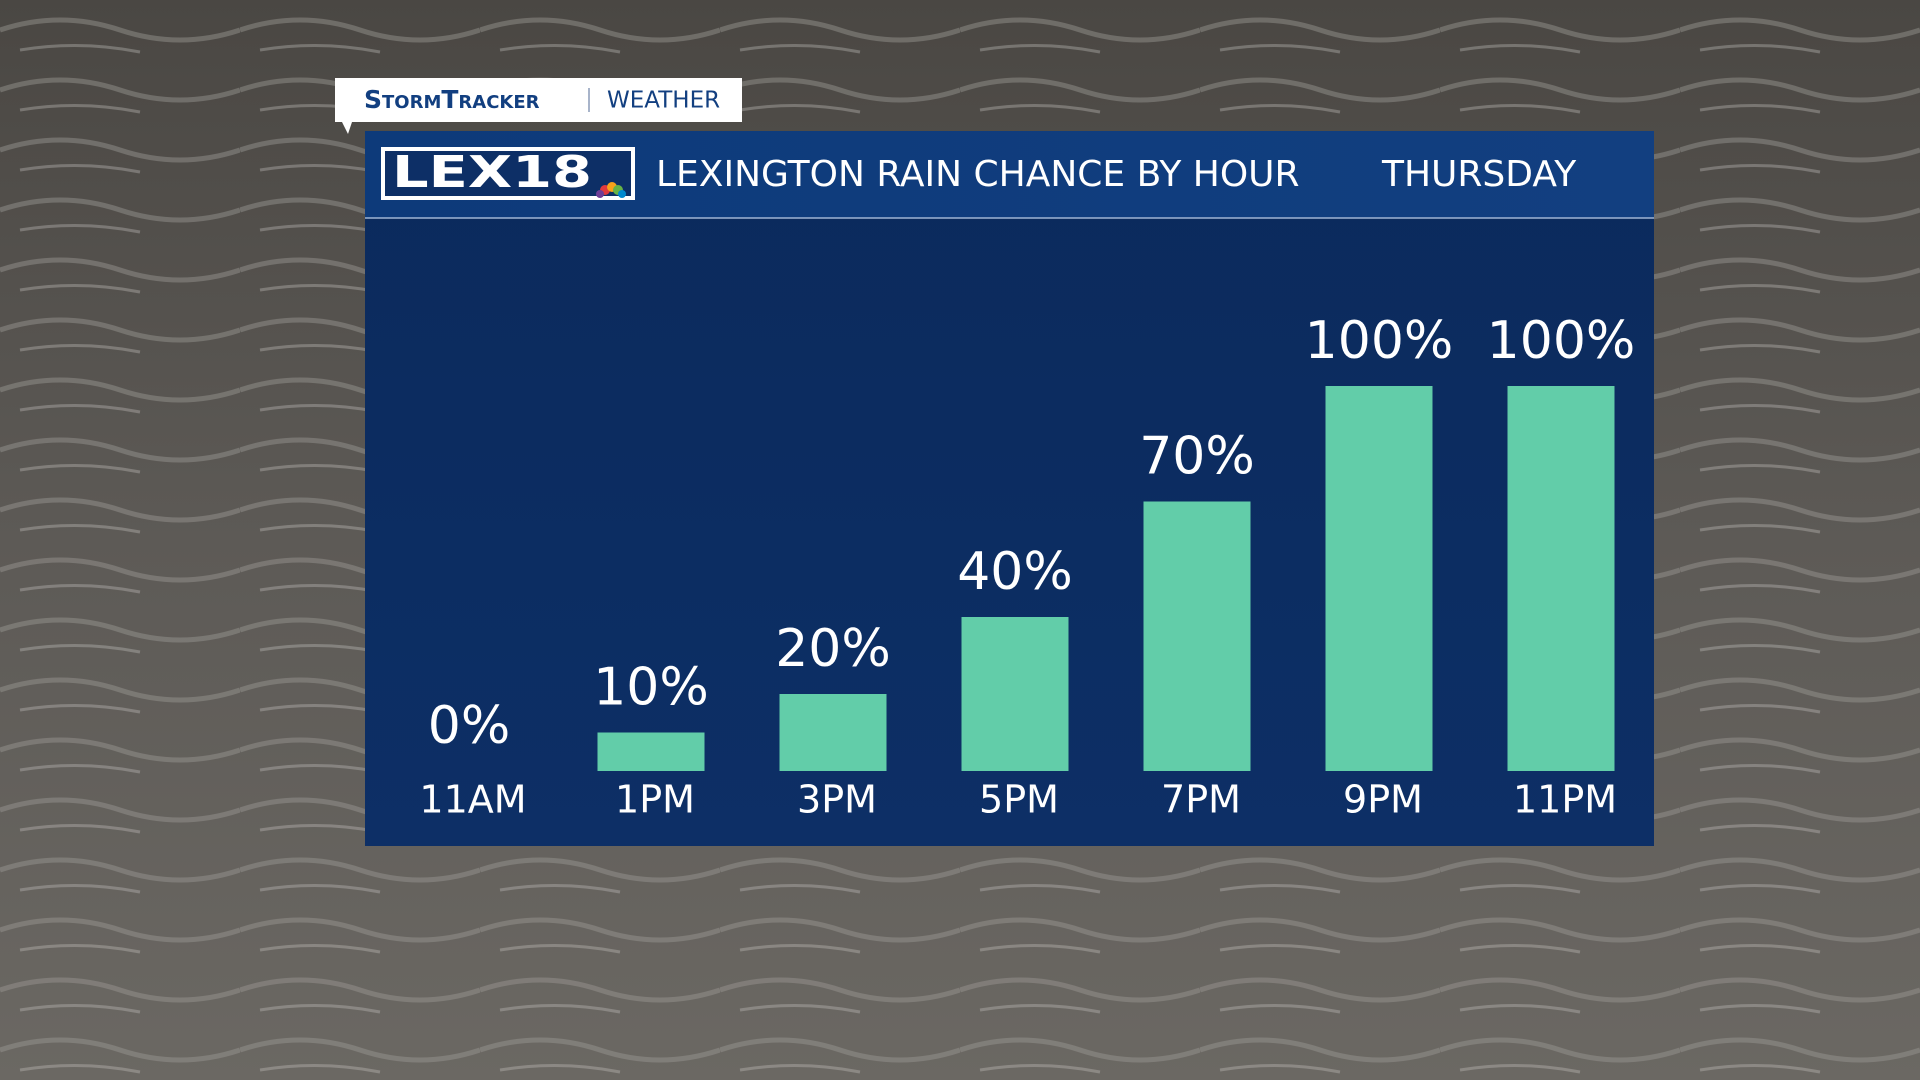  I want to click on x-tick-label: 5PM, so click(1019, 800).